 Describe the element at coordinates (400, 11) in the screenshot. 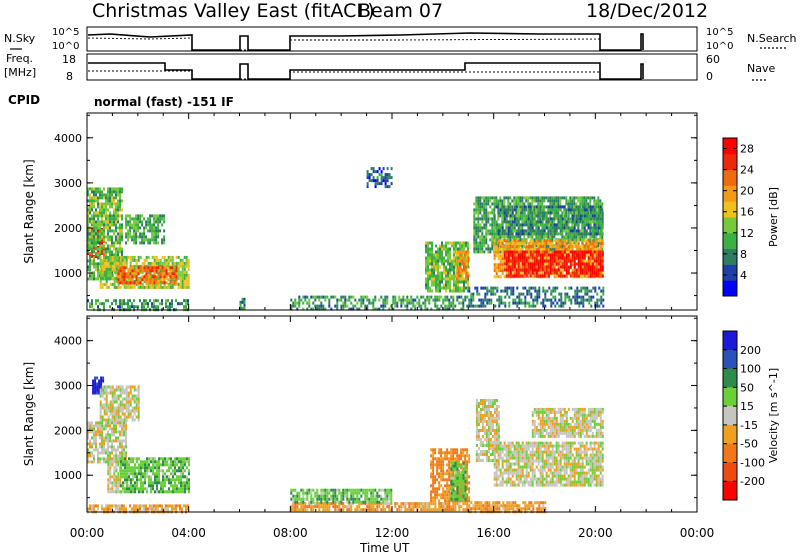

I see `beam-label: Beam 07` at that location.